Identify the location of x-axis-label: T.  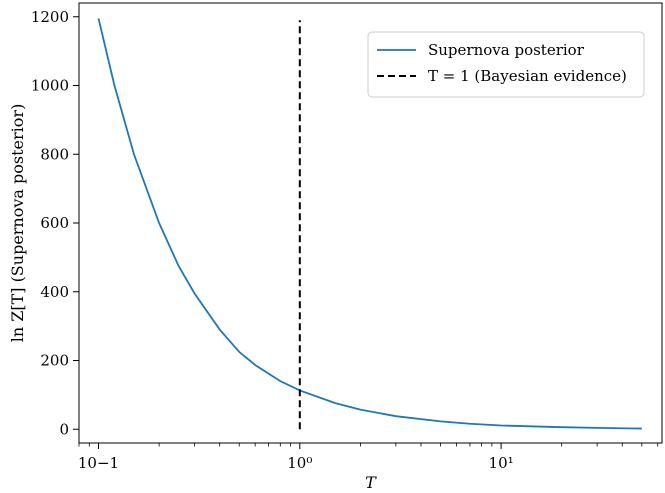
(371, 482).